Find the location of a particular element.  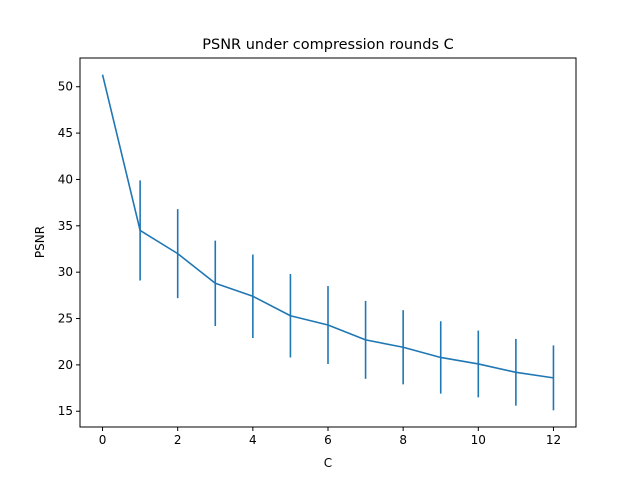

x-tick-label: 8 is located at coordinates (403, 440).